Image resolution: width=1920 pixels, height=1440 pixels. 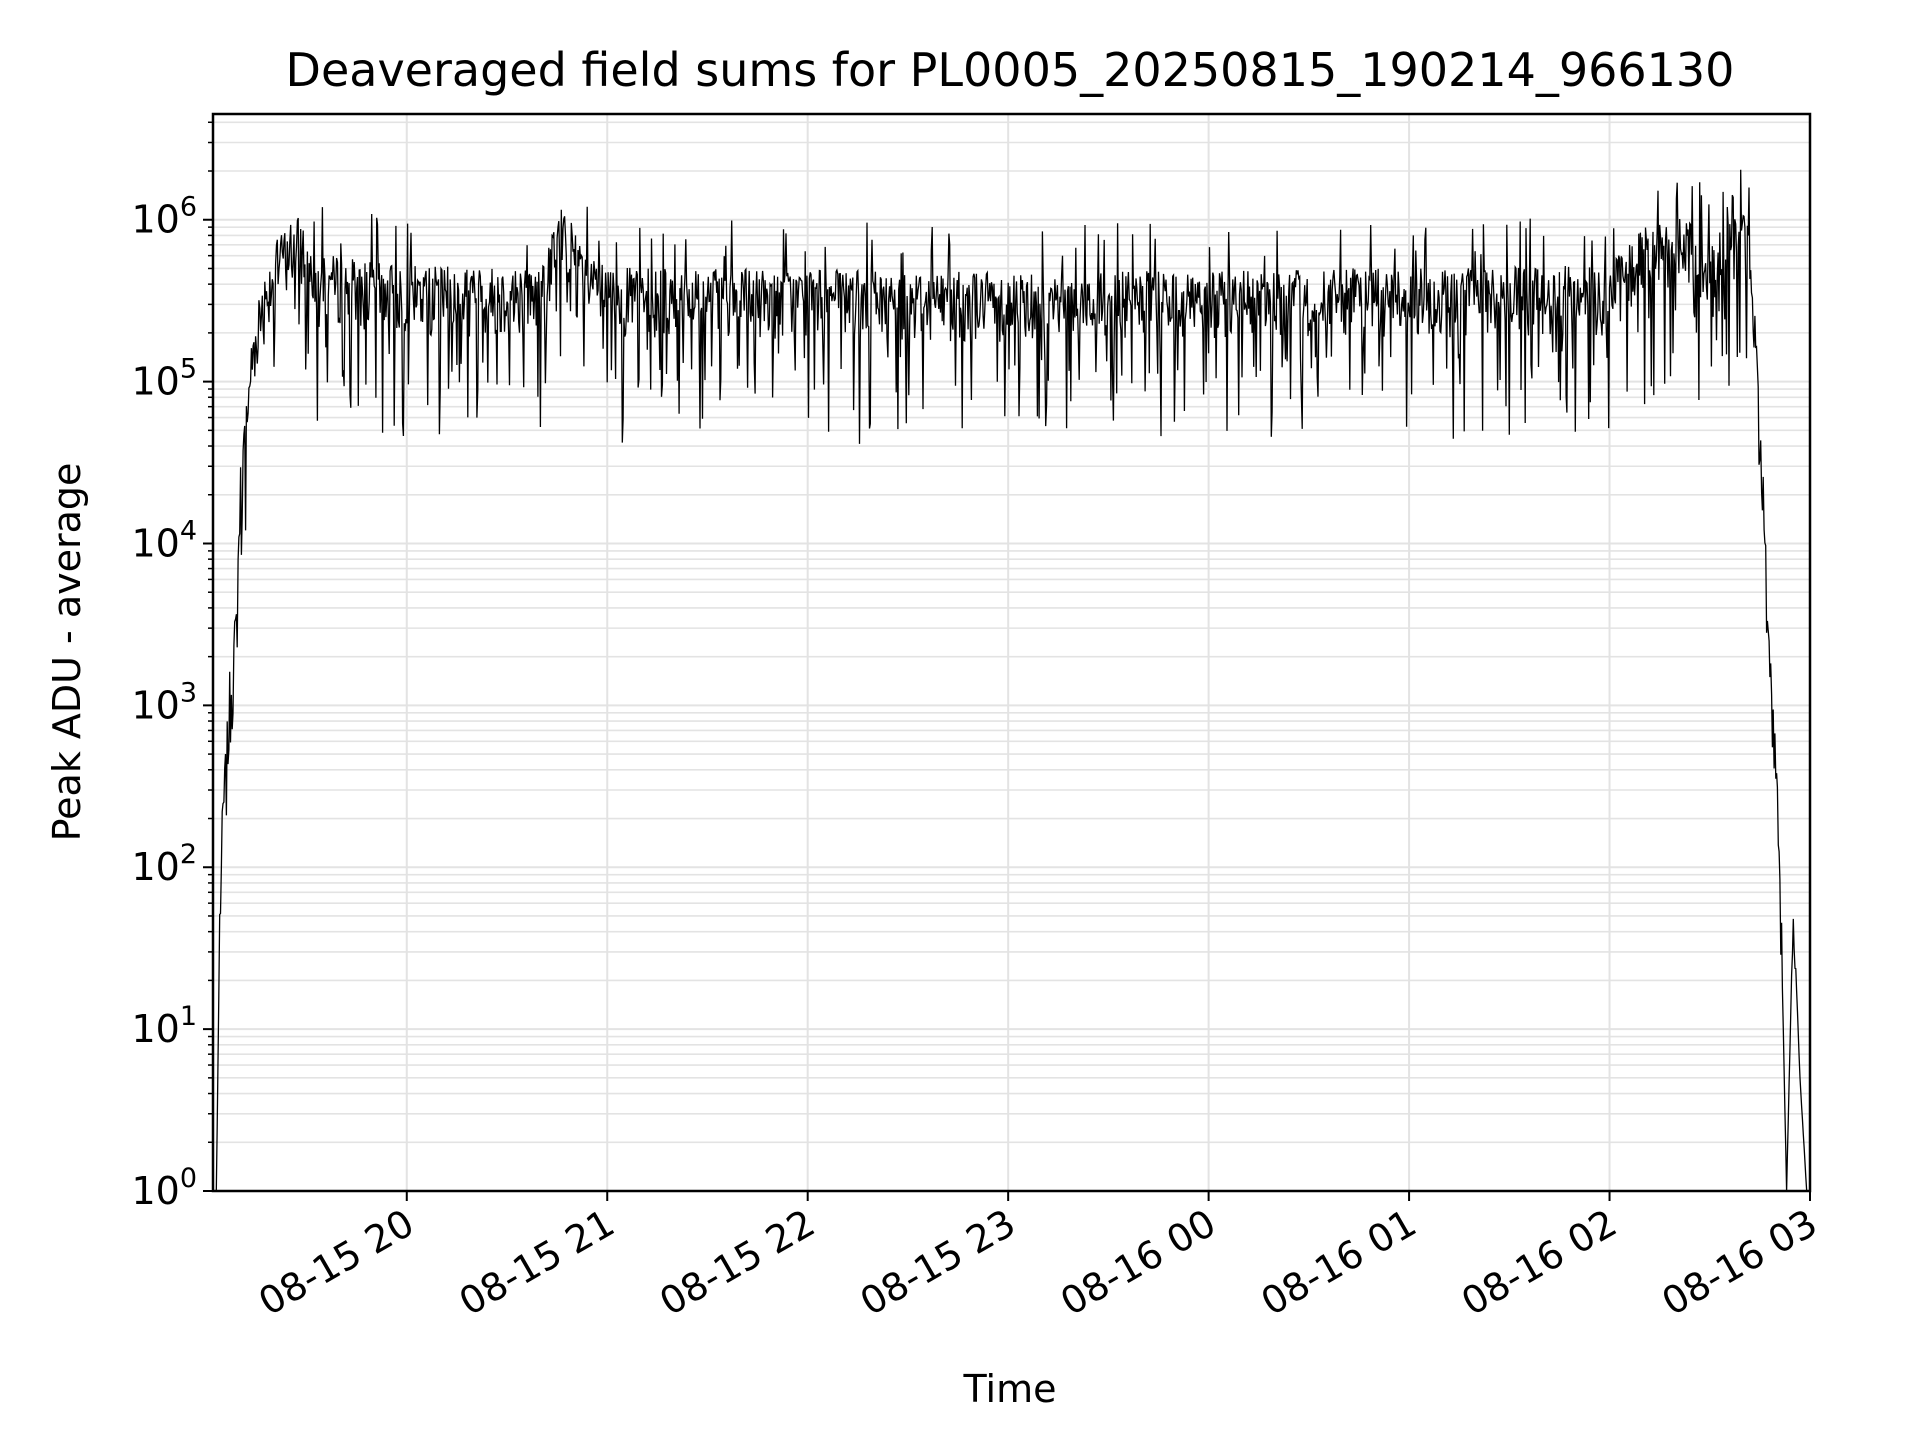 I want to click on y-tick-label: 105, so click(x=164, y=379).